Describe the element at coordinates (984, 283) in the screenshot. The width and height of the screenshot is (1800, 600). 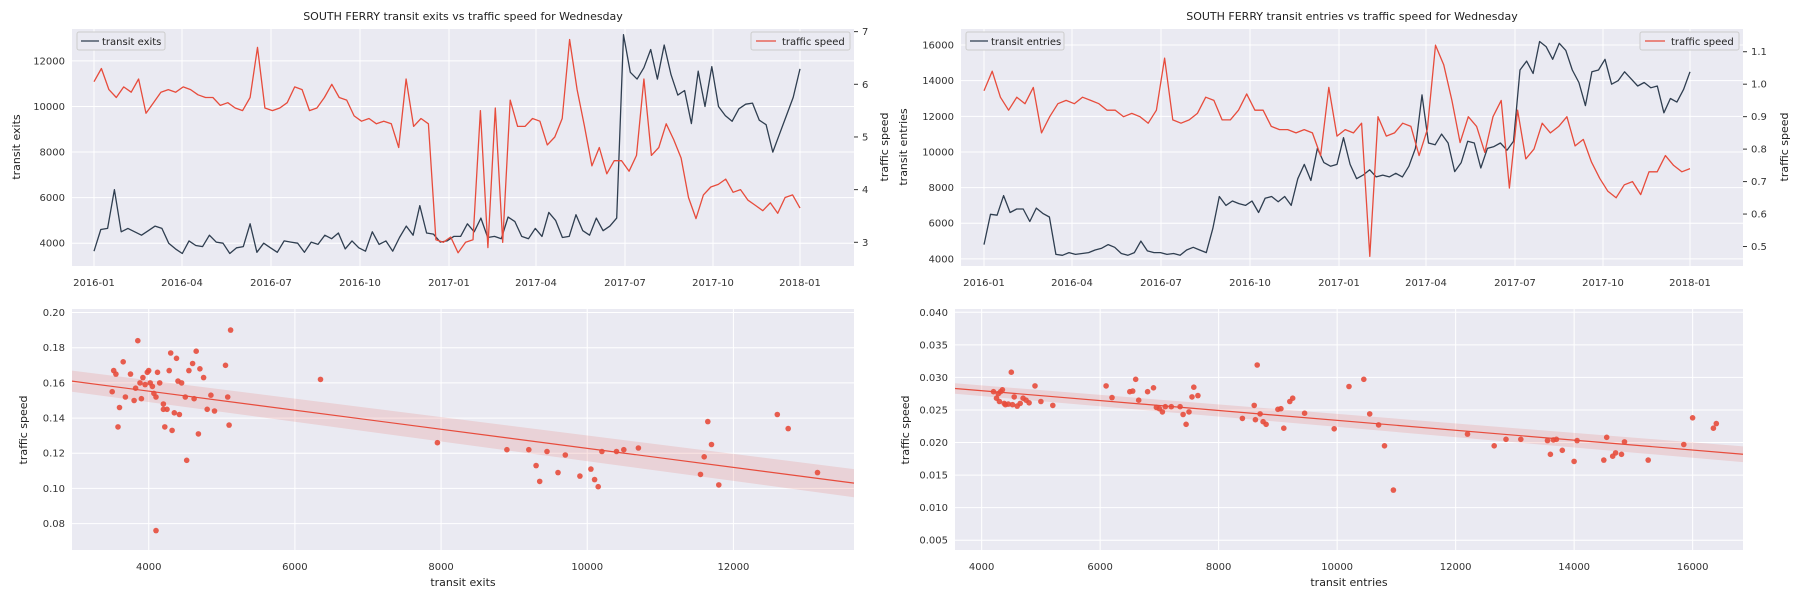
I see `x-tick-label: 2016-01` at that location.